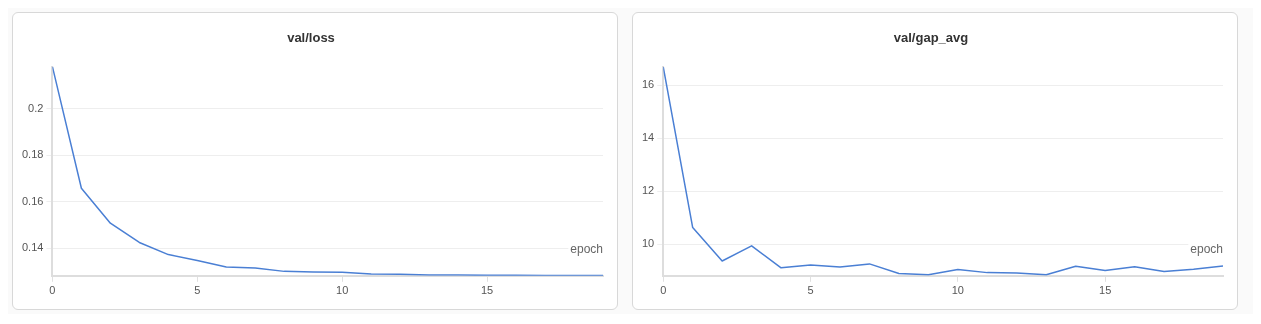 Image resolution: width=1261 pixels, height=324 pixels. Describe the element at coordinates (32, 154) in the screenshot. I see `y-tick-label: 0.18` at that location.